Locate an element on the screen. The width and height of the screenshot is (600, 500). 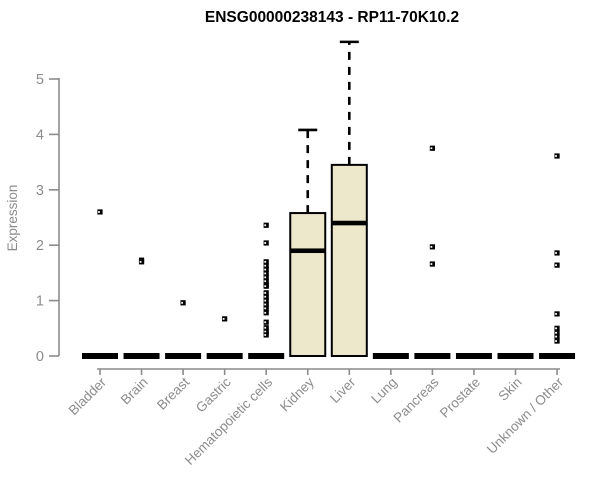
x-tick-label: Skin is located at coordinates (509, 389).